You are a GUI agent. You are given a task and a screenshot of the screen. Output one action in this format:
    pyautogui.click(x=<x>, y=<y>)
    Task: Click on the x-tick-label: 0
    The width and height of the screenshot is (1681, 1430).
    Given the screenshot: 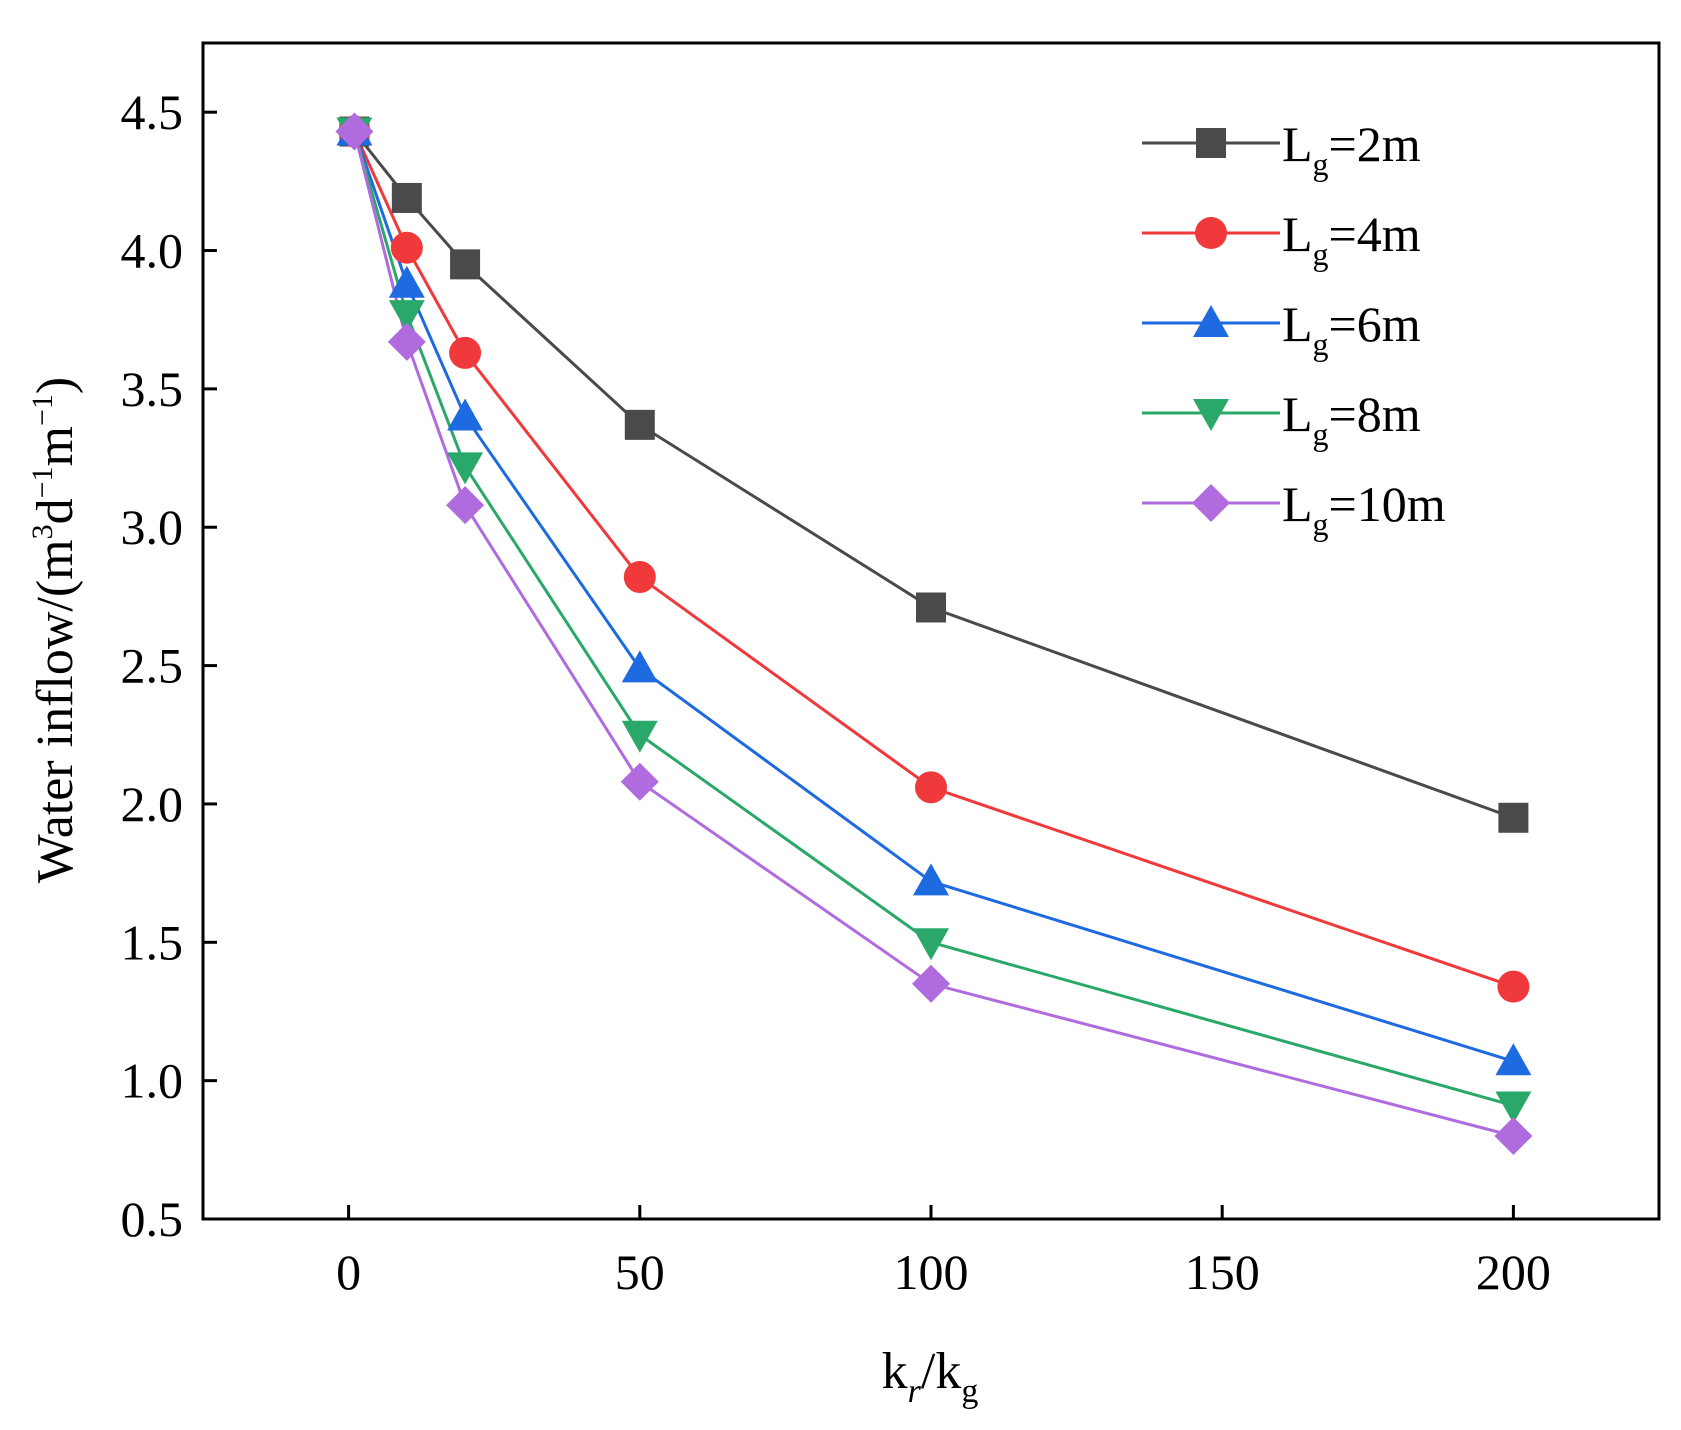 What is the action you would take?
    pyautogui.click(x=348, y=1272)
    